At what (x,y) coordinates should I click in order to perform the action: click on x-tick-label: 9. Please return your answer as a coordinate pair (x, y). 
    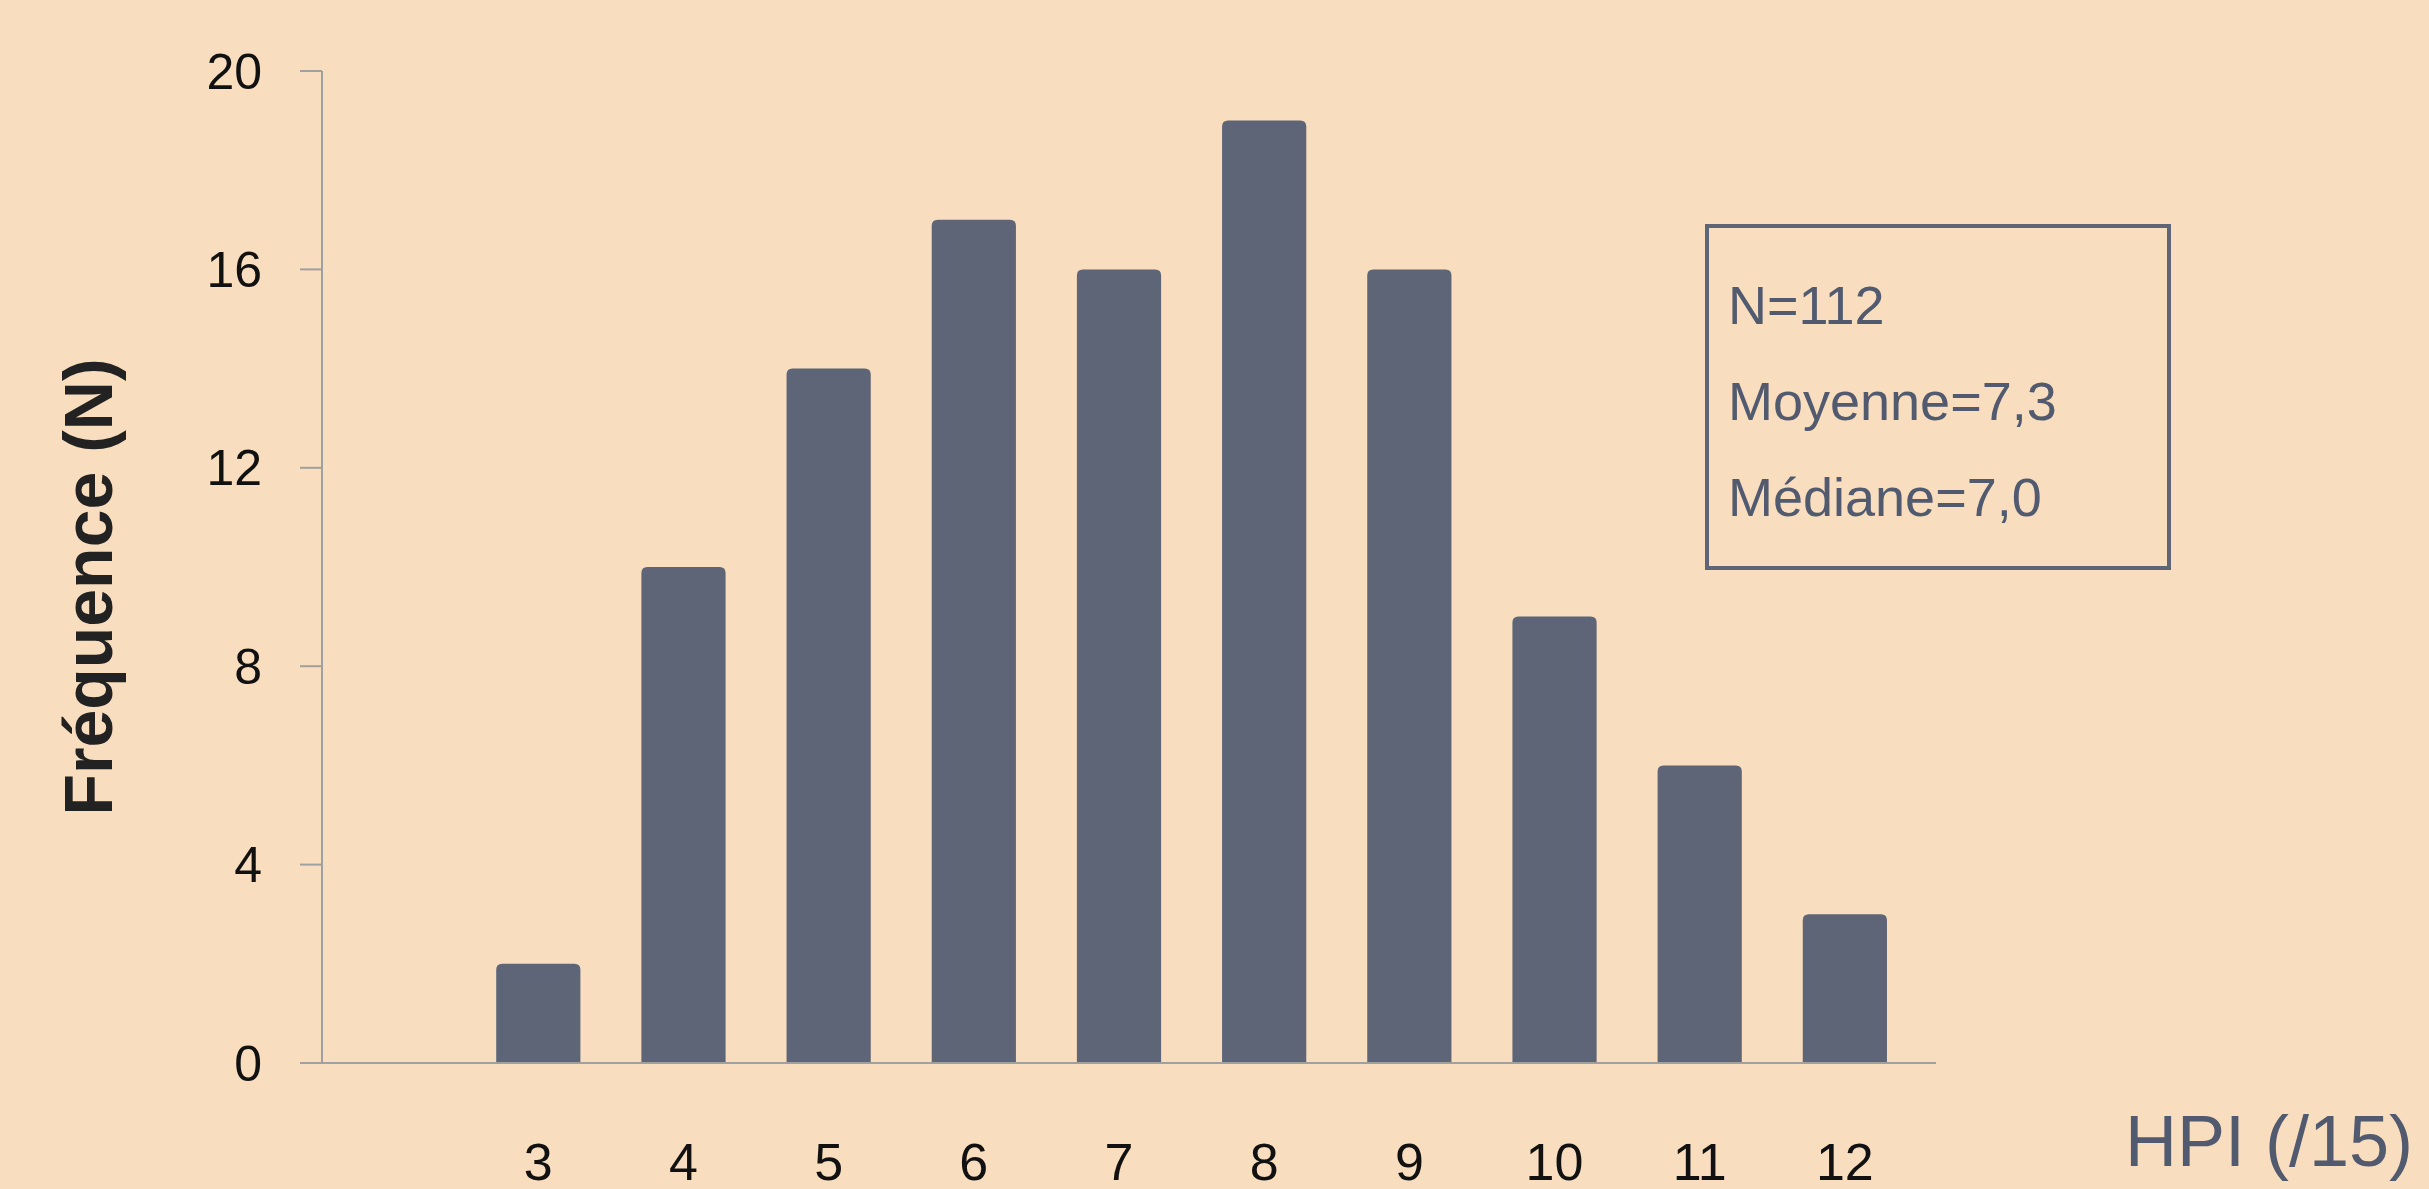
    Looking at the image, I should click on (1409, 1161).